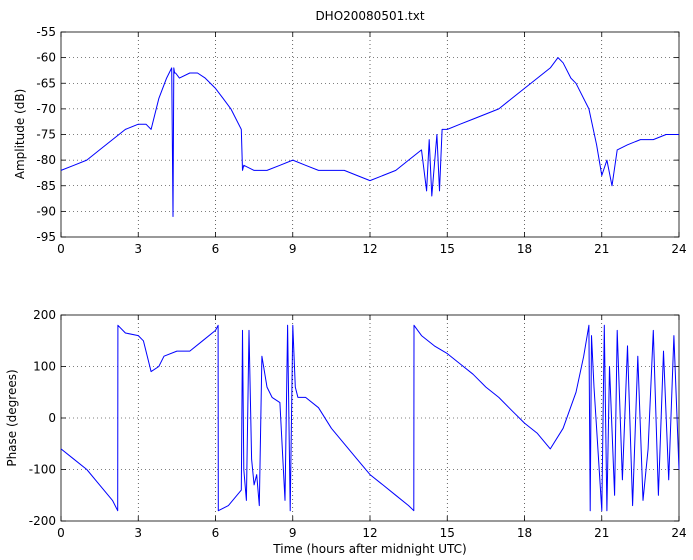 This screenshot has width=693, height=560. Describe the element at coordinates (52, 418) in the screenshot. I see `y-tick-label: 0` at that location.